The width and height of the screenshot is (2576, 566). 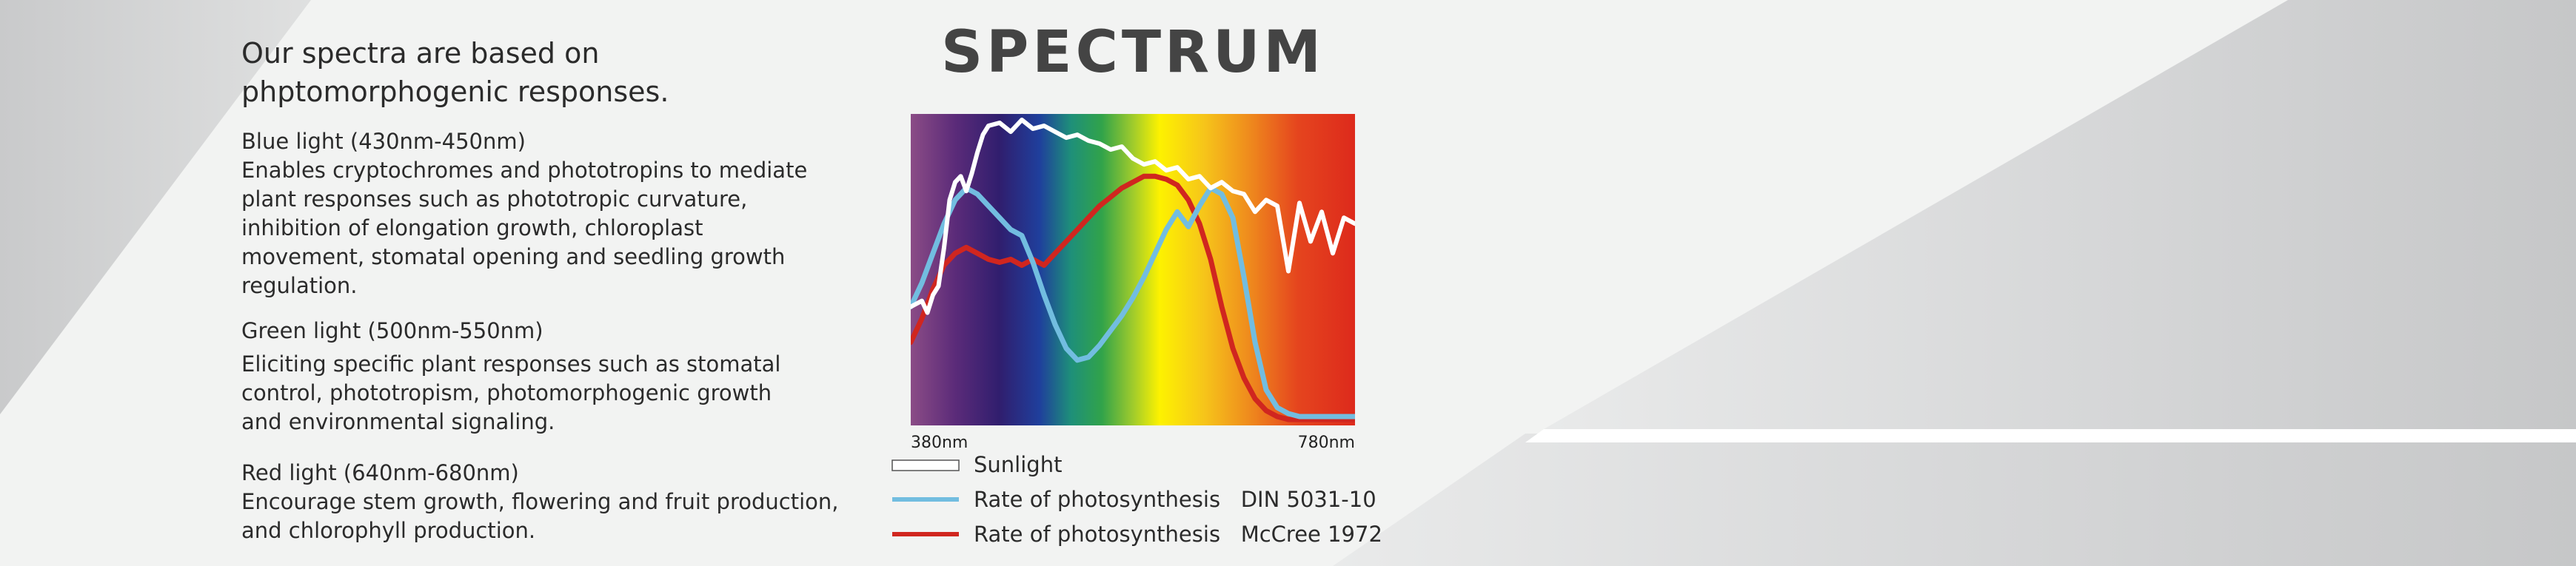 What do you see at coordinates (398, 422) in the screenshot?
I see `green-light-line: and environmental signaling.` at bounding box center [398, 422].